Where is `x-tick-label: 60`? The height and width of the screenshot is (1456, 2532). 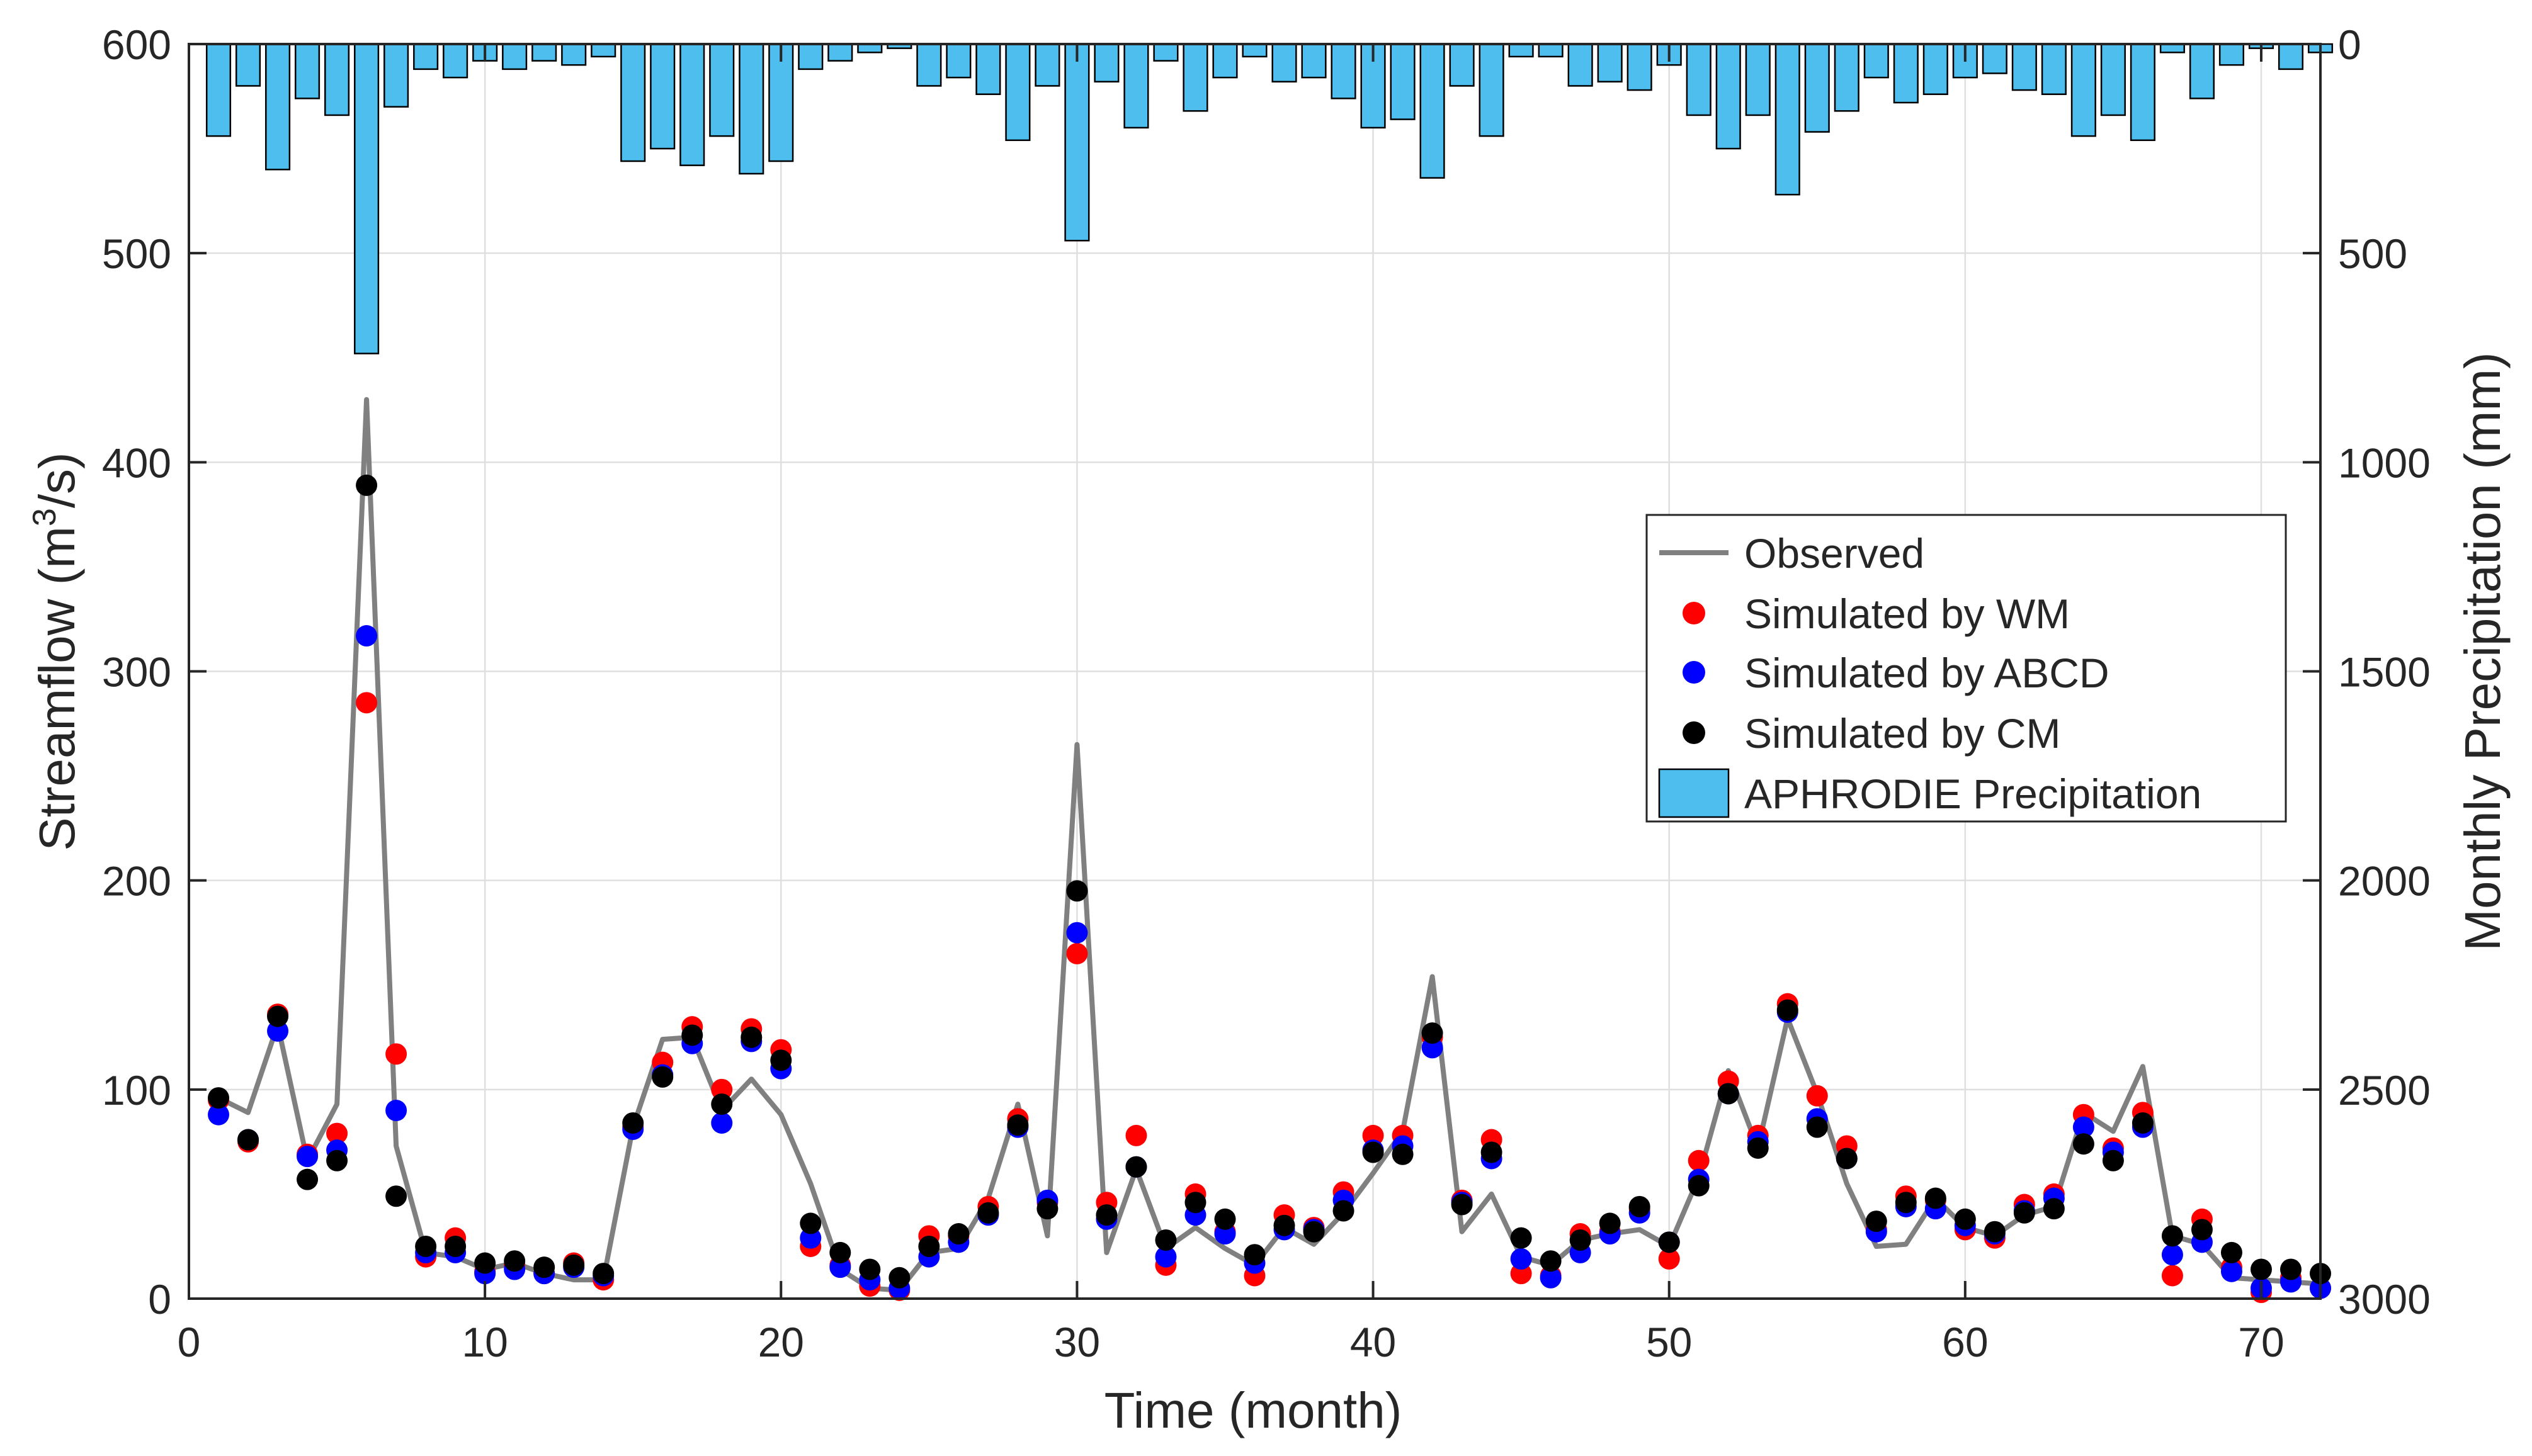 x-tick-label: 60 is located at coordinates (1965, 1342).